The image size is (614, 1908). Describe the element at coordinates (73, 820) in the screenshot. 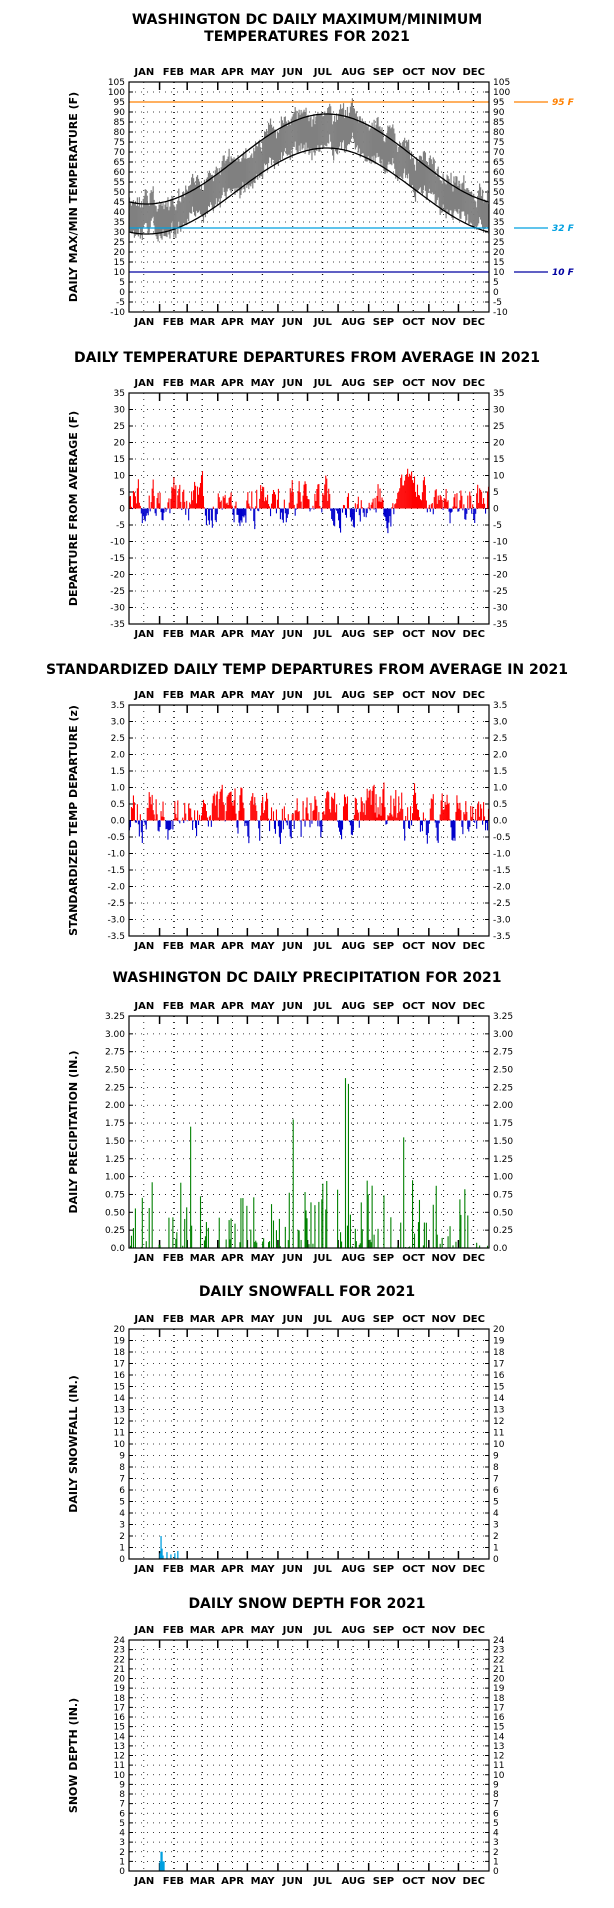

I see `y-axis-label: STANDARDIZED TEMP DEPARTURE (z)` at that location.